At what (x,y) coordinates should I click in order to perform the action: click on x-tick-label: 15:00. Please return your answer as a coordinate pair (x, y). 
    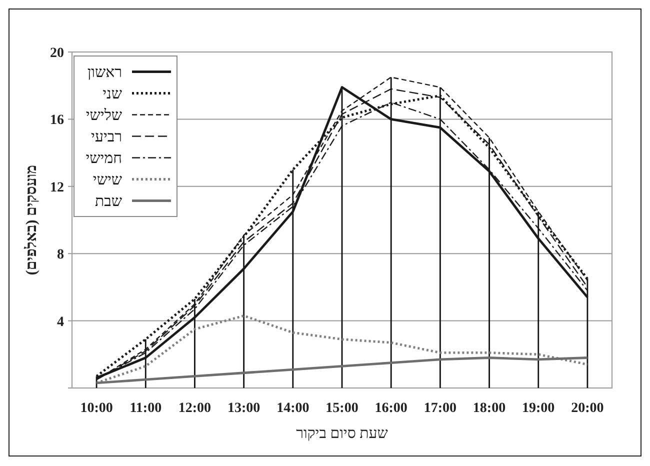
    Looking at the image, I should click on (342, 408).